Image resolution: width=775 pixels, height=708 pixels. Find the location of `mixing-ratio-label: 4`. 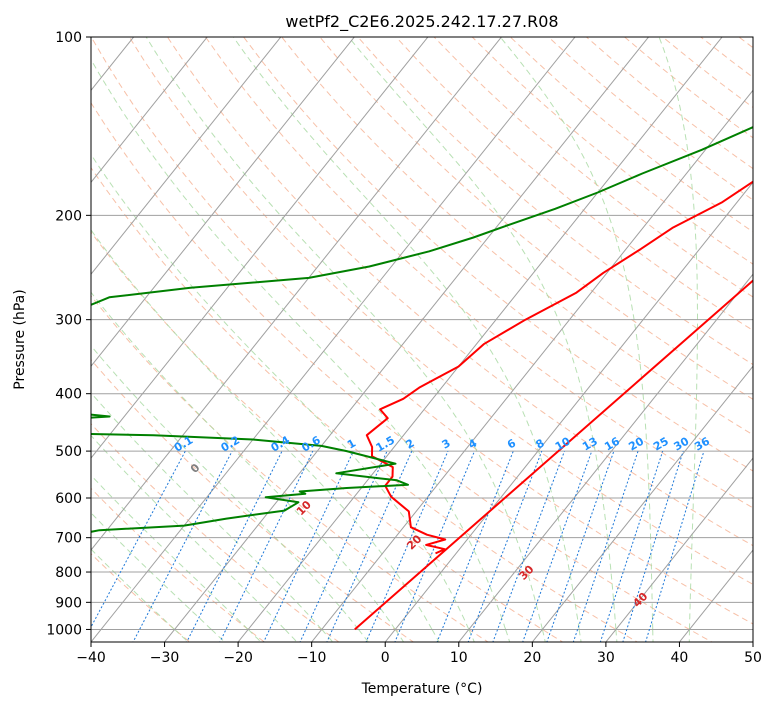

mixing-ratio-label: 4 is located at coordinates (472, 443).